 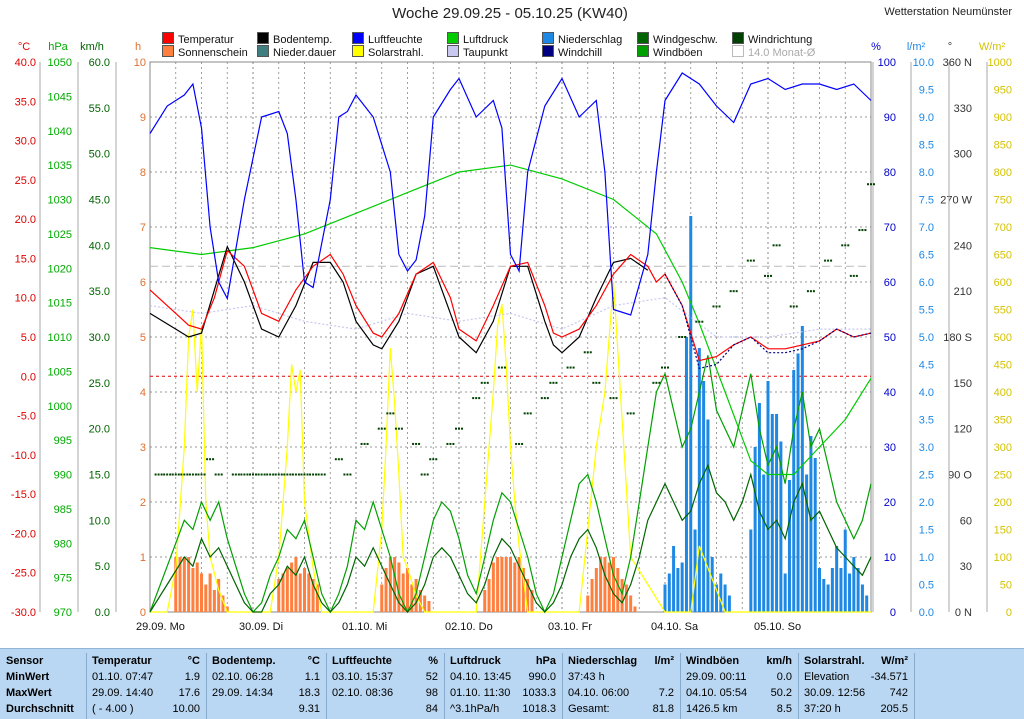 What do you see at coordinates (716, 677) in the screenshot?
I see `stats-cell-label: 29.09. 00:11` at bounding box center [716, 677].